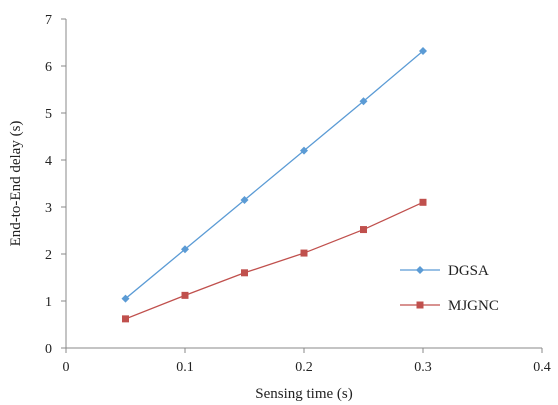  I want to click on x-tick-label: 0.2, so click(304, 367).